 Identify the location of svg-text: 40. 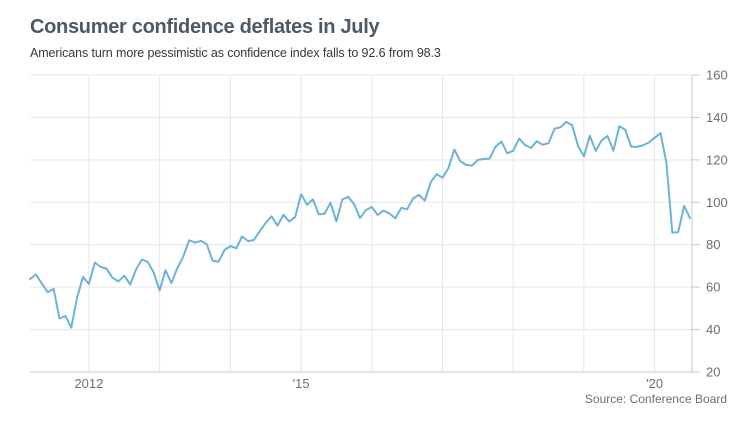
(713, 329).